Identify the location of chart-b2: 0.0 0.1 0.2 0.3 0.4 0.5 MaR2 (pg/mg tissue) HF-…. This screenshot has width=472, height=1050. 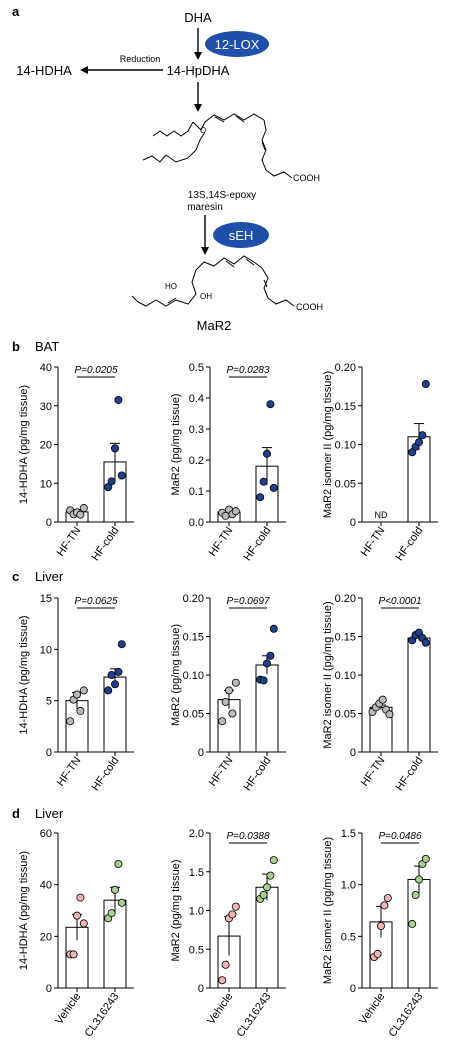
(228, 462).